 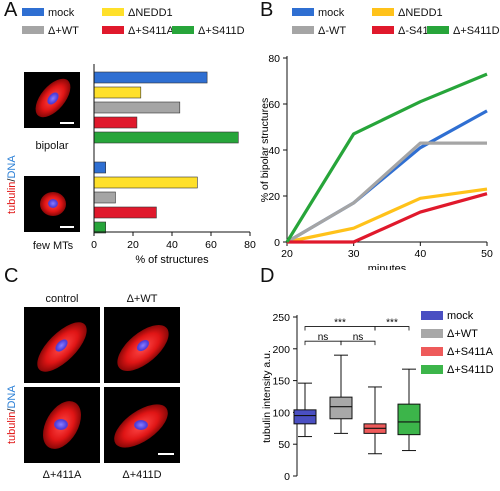 I want to click on legend-d-label-3: Δ+S411D, so click(x=470, y=370).